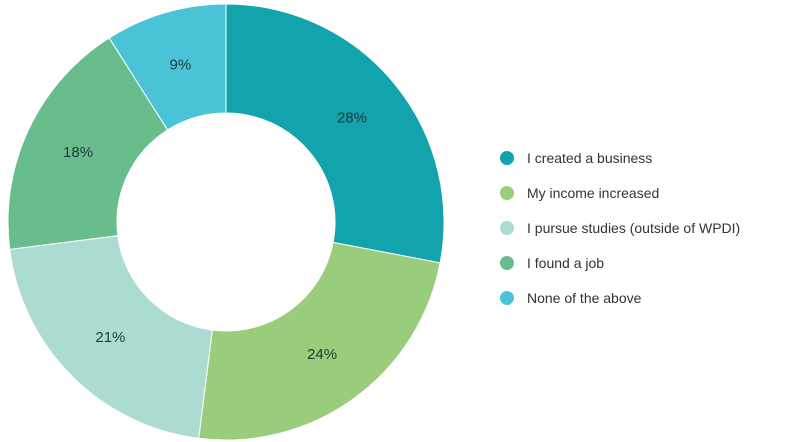  Describe the element at coordinates (593, 193) in the screenshot. I see `legend-label-2: My income increased` at that location.